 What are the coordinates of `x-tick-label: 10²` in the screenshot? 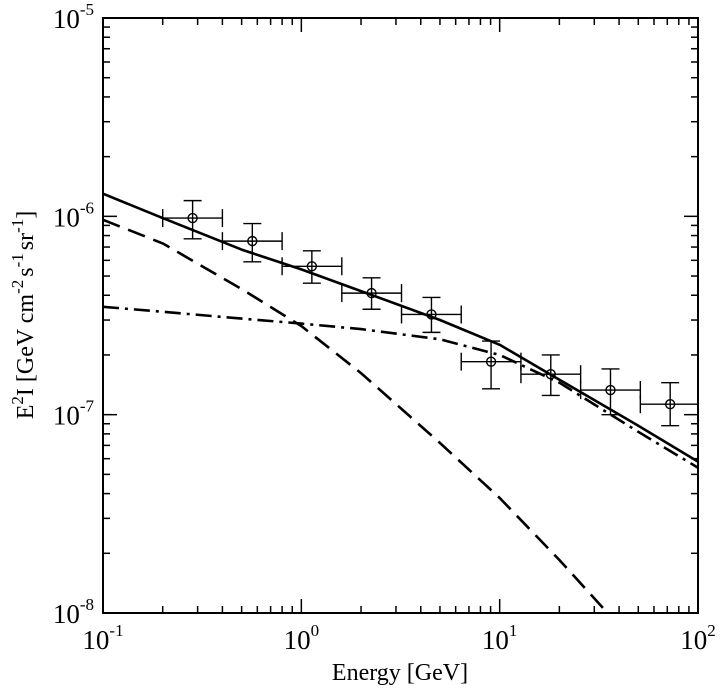 It's located at (698, 638).